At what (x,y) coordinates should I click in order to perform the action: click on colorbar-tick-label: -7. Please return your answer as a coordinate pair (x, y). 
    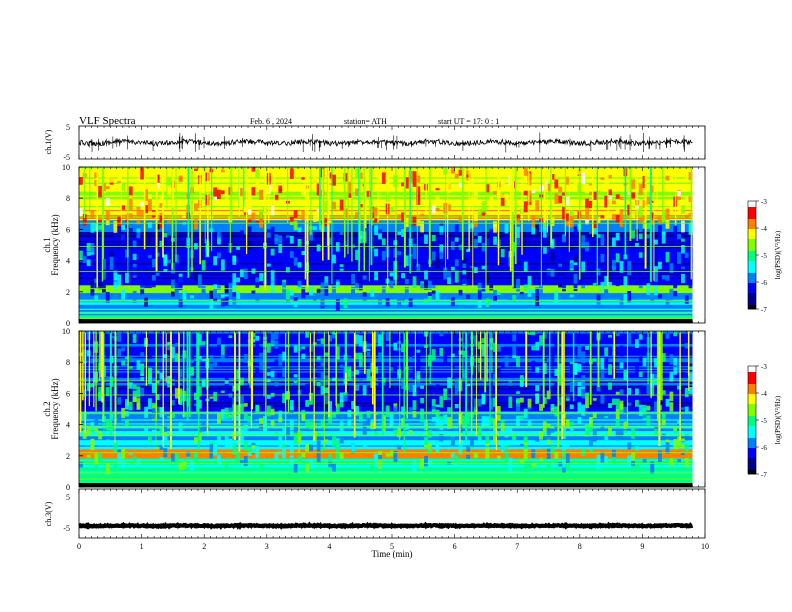
    Looking at the image, I should click on (764, 475).